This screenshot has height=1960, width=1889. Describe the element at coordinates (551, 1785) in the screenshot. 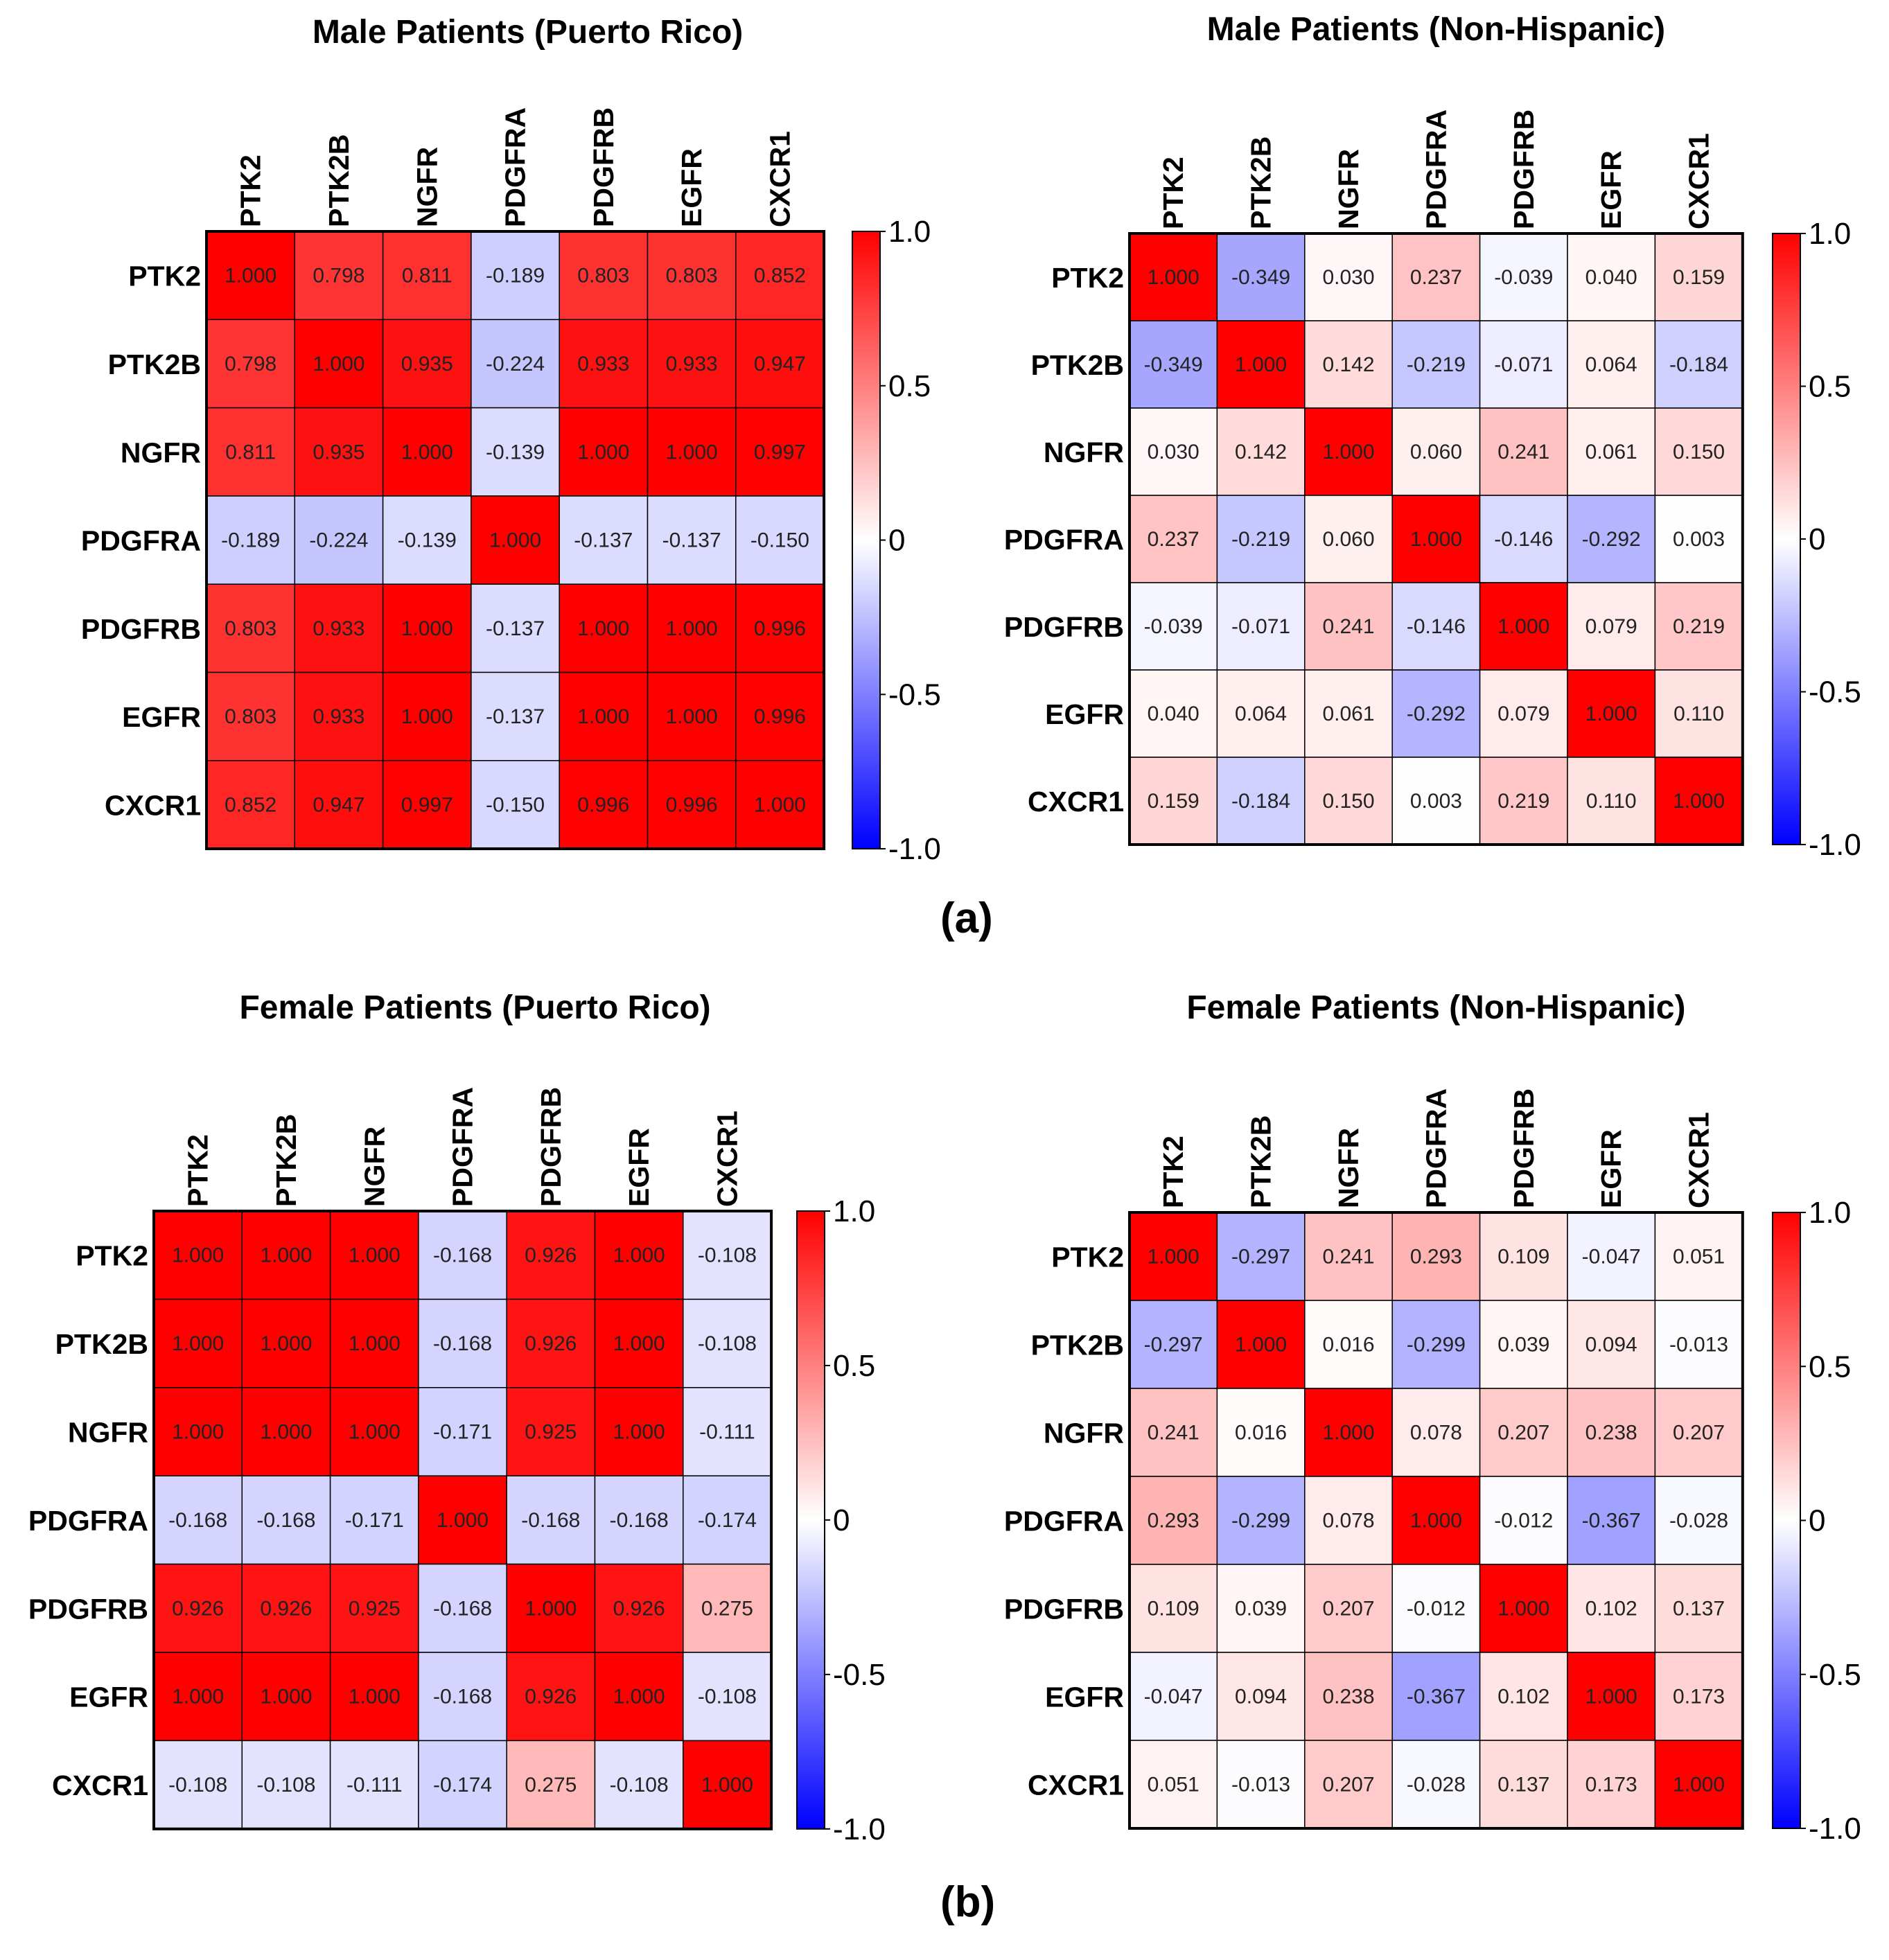

I see `cell-value-label: 0.275` at that location.